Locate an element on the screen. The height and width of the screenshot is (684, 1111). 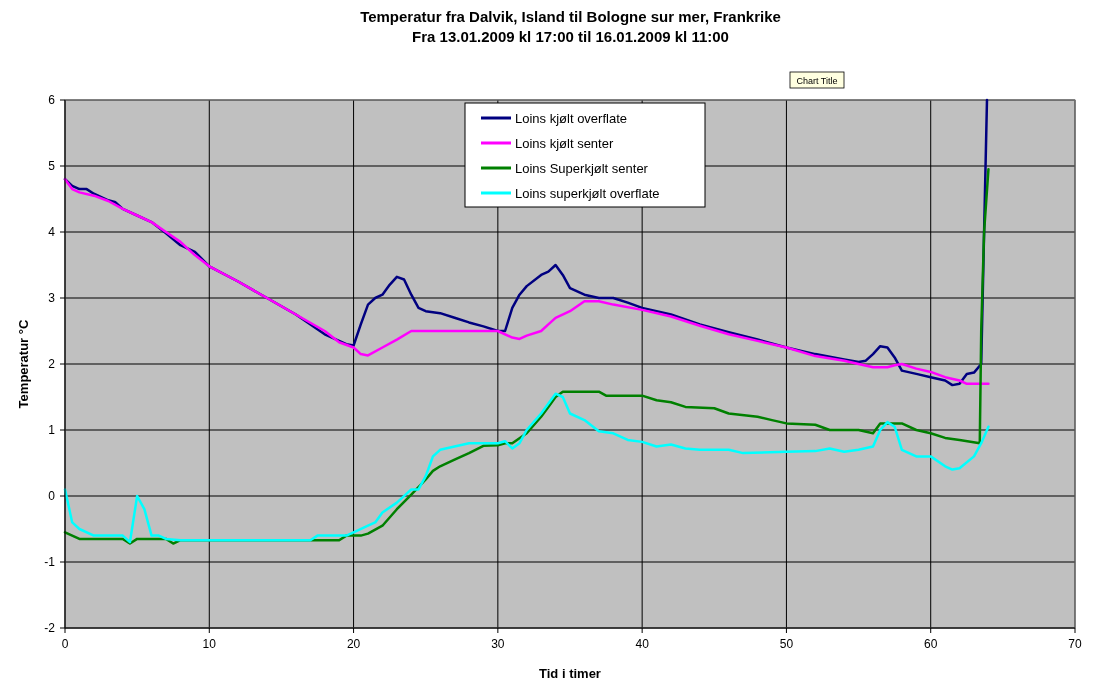
y-tick-label: 2 is located at coordinates (52, 364).